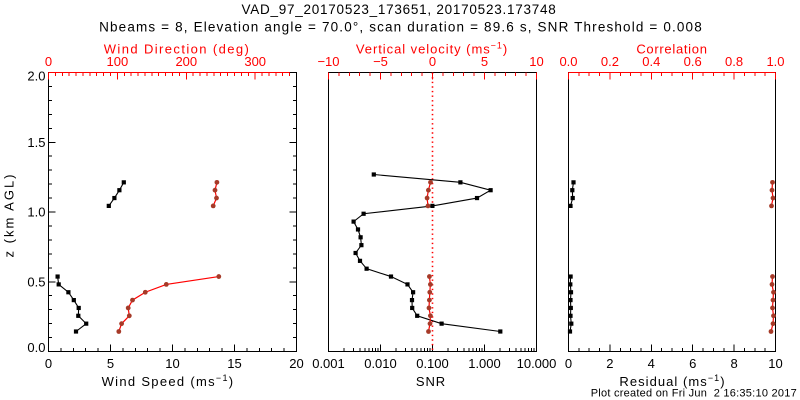 This screenshot has height=400, width=800. Describe the element at coordinates (36, 281) in the screenshot. I see `svg-text: 0.5` at that location.